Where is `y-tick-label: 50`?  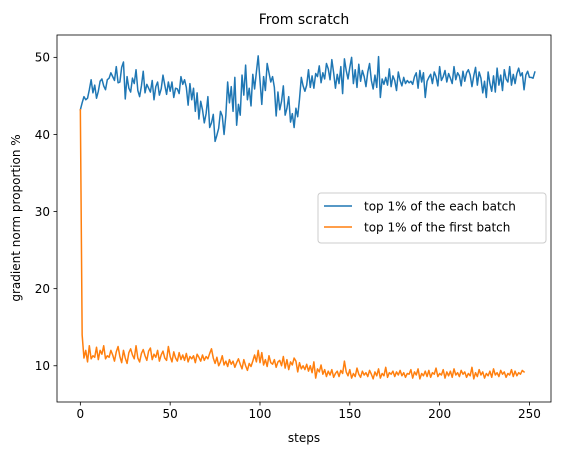
y-tick-label: 50 is located at coordinates (42, 58).